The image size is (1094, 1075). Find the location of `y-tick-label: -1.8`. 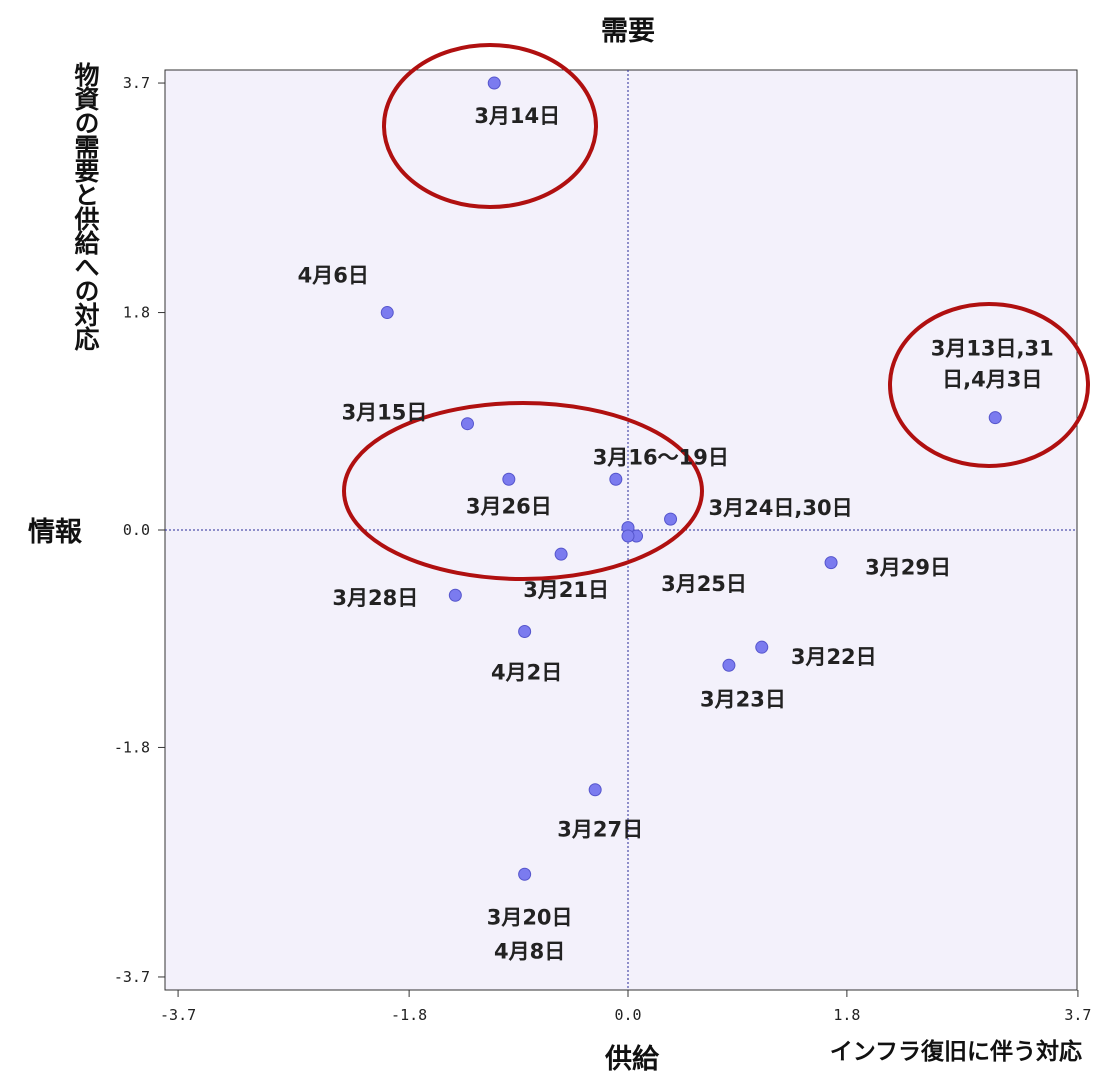

y-tick-label: -1.8 is located at coordinates (132, 747).